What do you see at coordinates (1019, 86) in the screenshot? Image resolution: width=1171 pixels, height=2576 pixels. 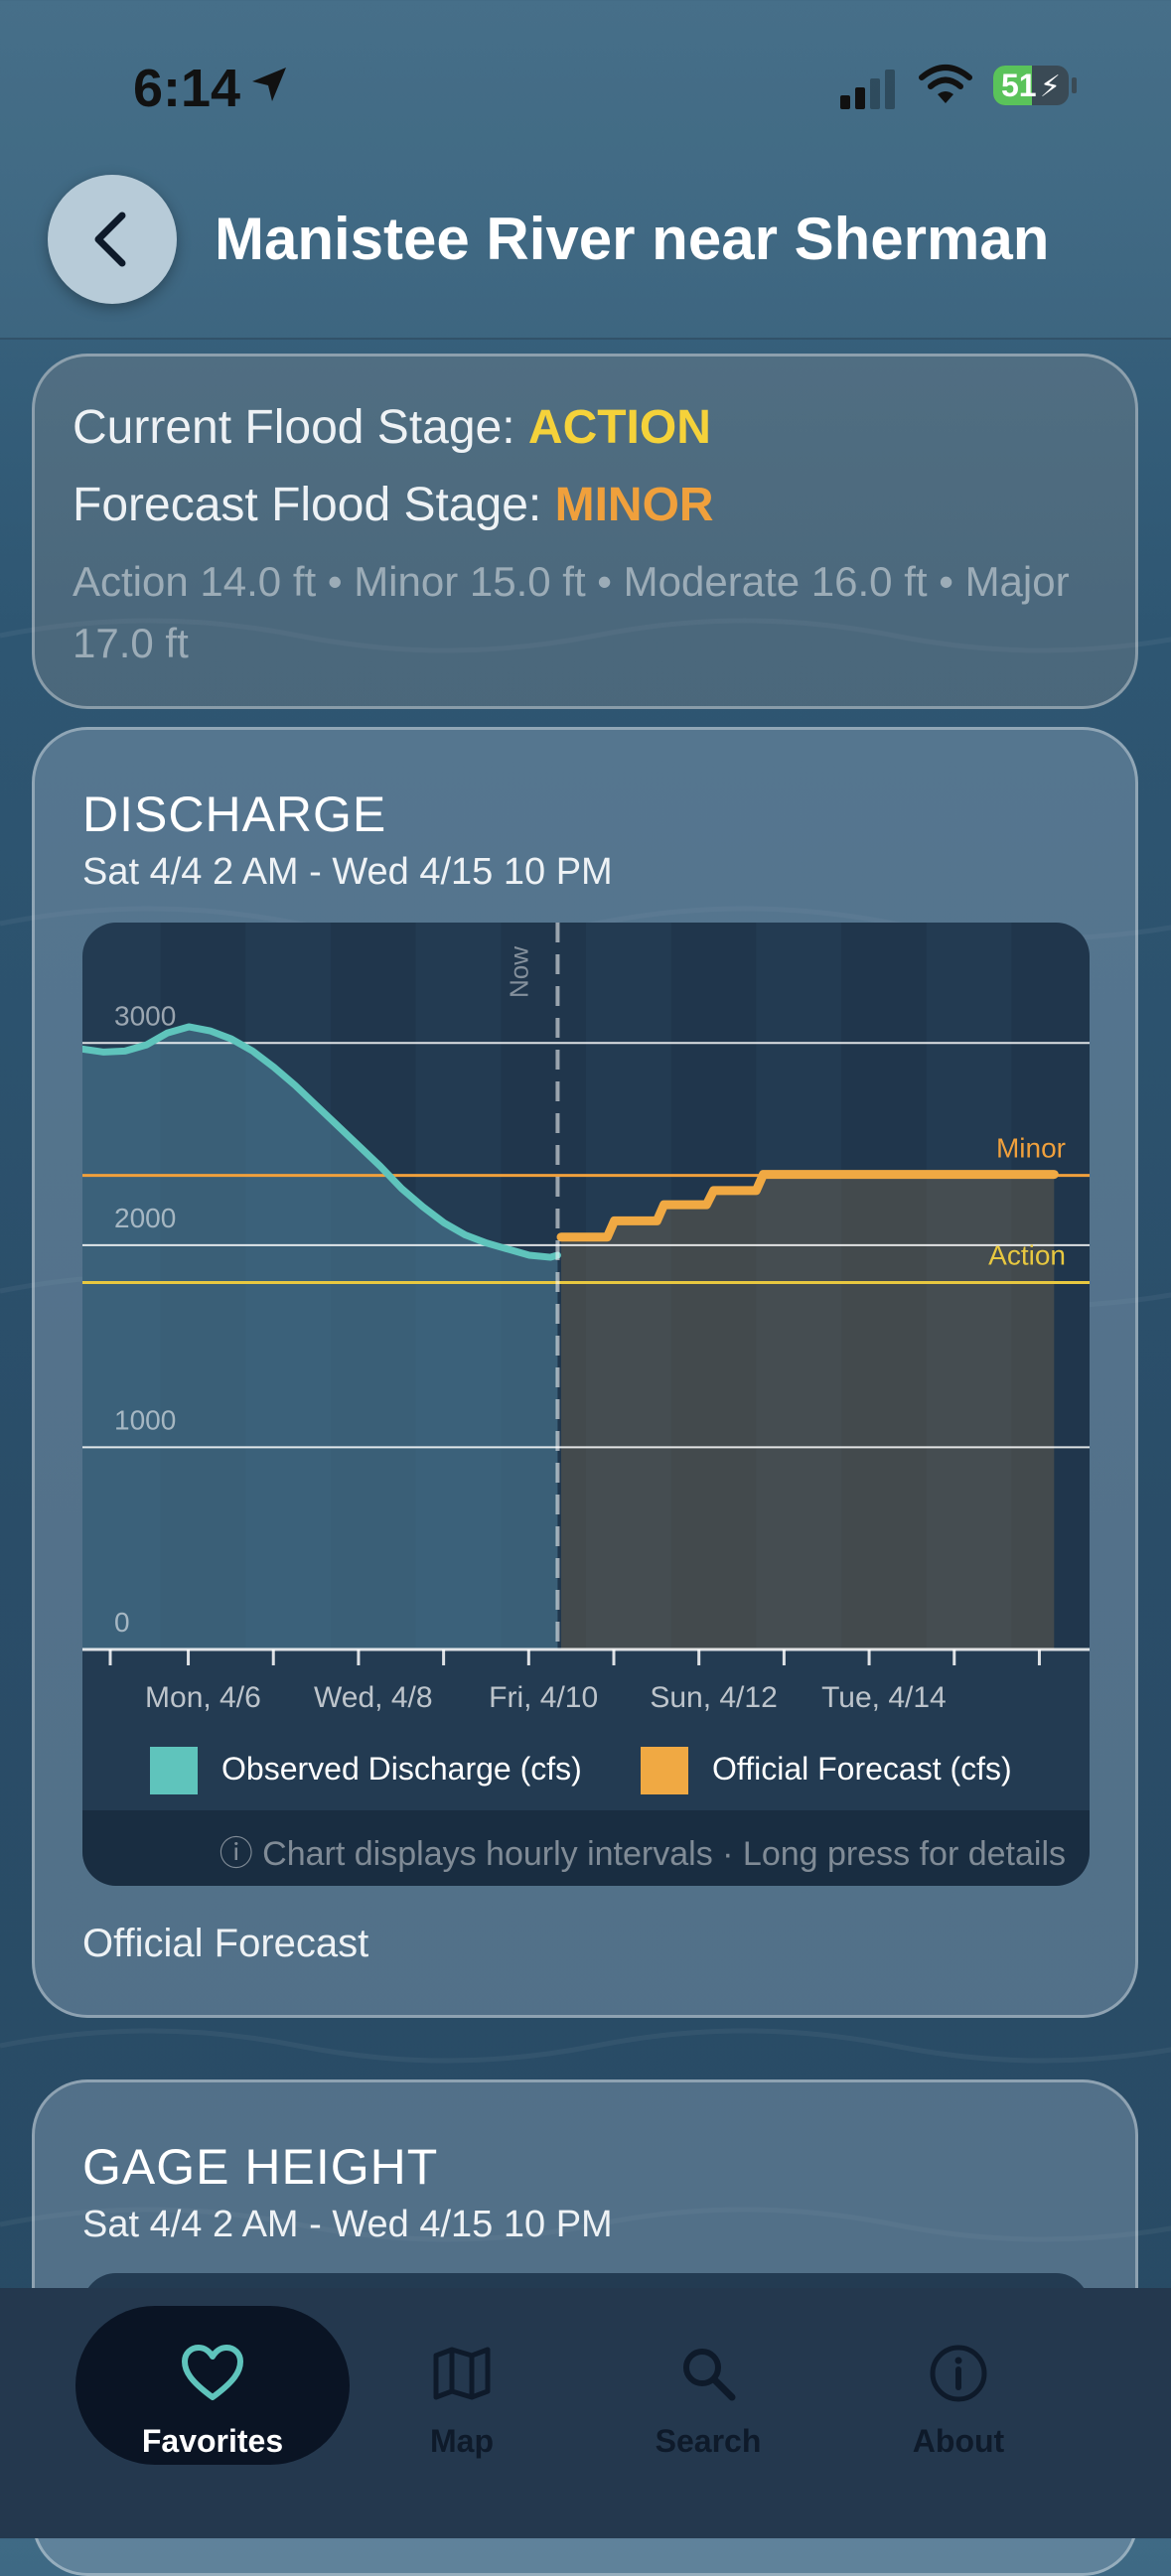 I see `battery-percent: 51` at bounding box center [1019, 86].